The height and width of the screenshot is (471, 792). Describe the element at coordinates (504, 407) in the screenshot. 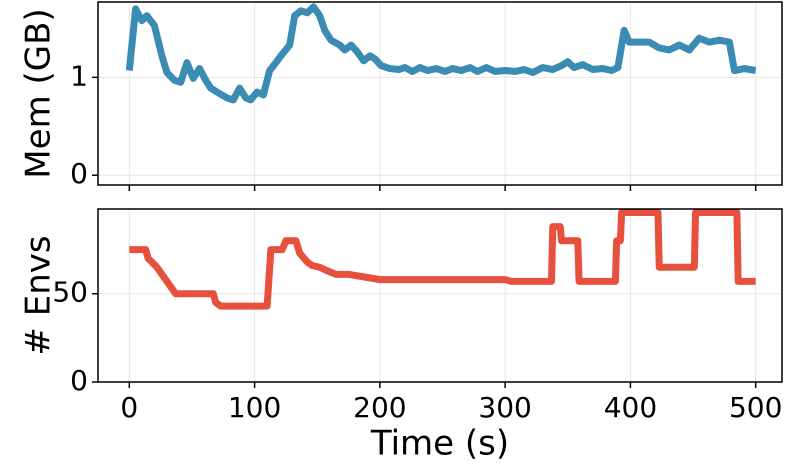

I see `x-tick-label: 300` at that location.